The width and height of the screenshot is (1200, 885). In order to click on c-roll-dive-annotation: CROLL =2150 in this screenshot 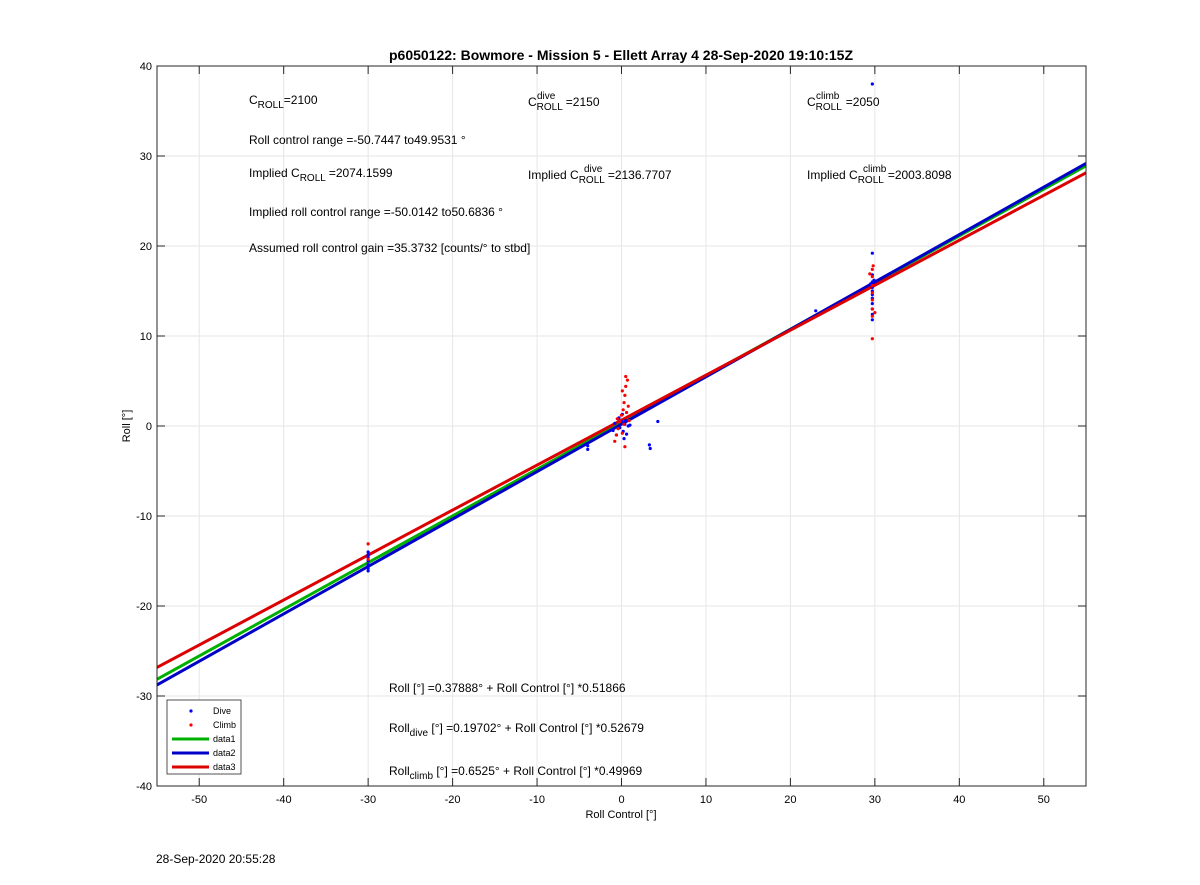, I will do `click(564, 104)`.